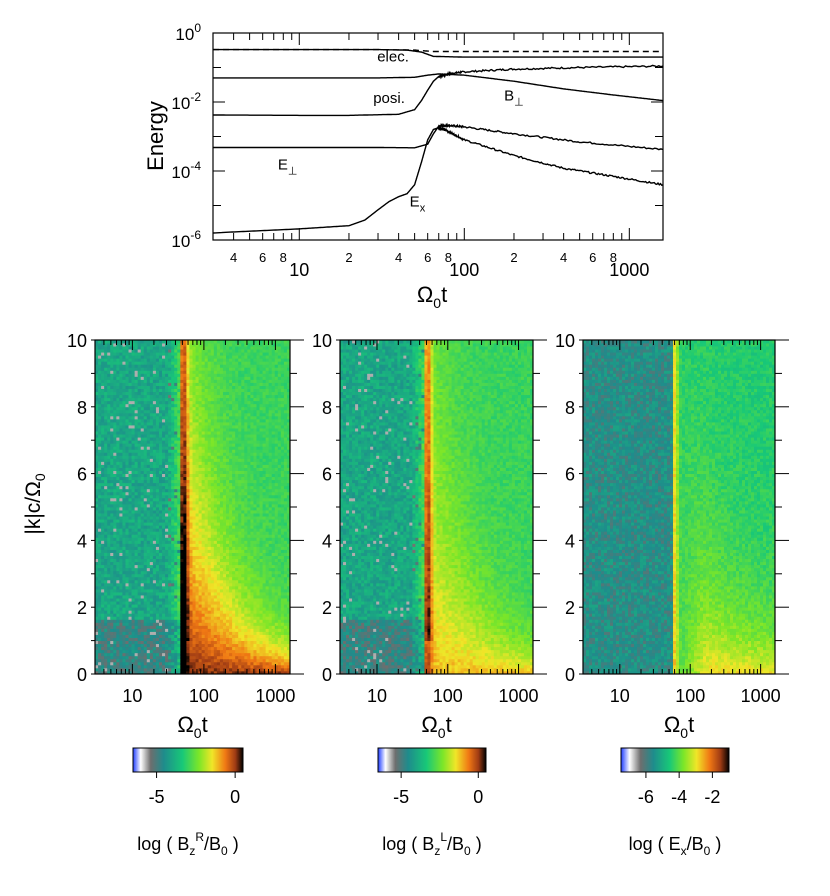 The width and height of the screenshot is (830, 896). What do you see at coordinates (283, 257) in the screenshot?
I see `x-minor-tick-label: 8` at bounding box center [283, 257].